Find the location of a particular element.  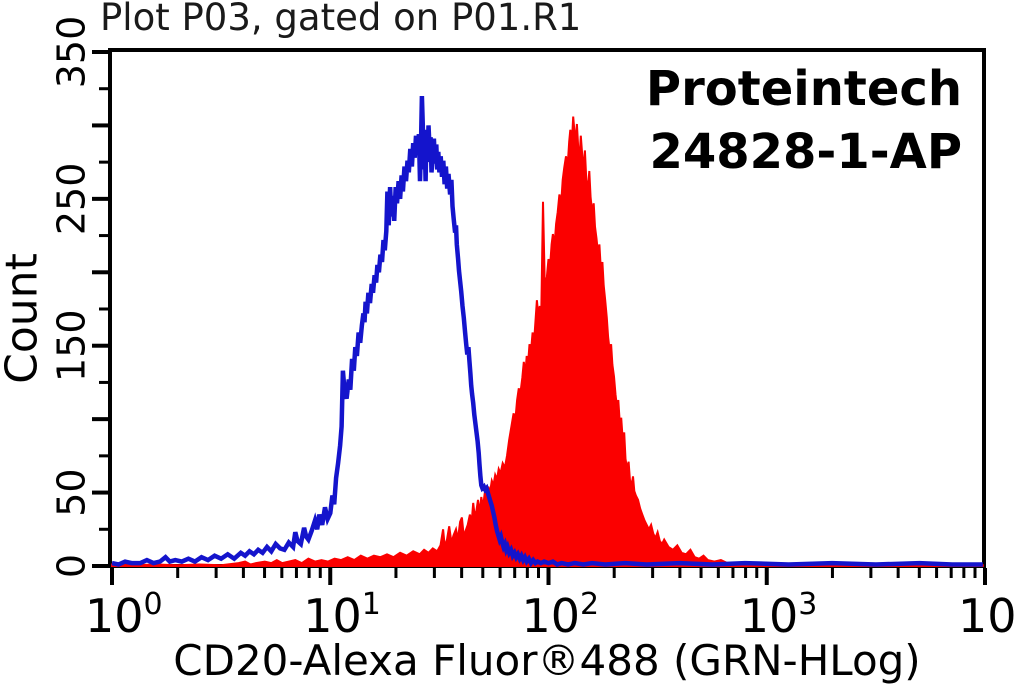

x-tick-label: 104 is located at coordinates (987, 615).